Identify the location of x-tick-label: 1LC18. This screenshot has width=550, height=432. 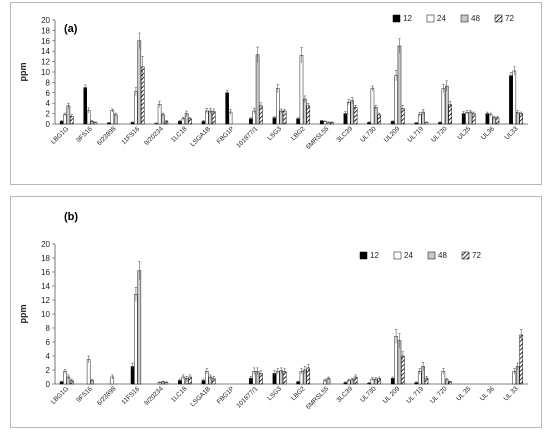
(179, 394).